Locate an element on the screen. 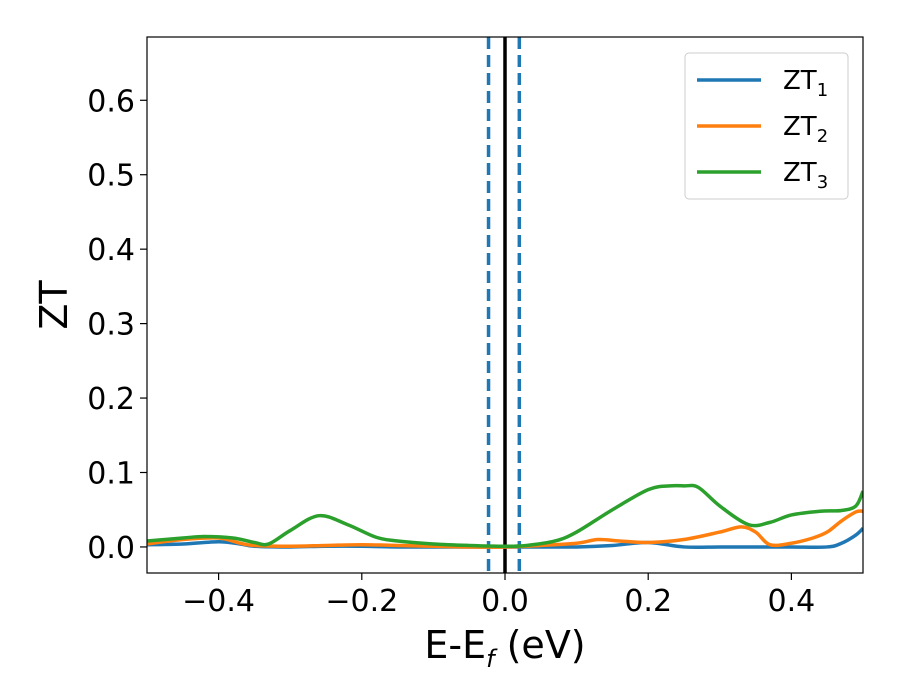 Image resolution: width=900 pixels, height=700 pixels. reference-lines is located at coordinates (504, 305).